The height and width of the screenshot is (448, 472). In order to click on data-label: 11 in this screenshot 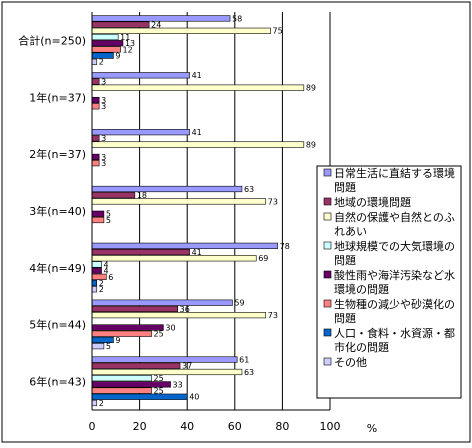, I will do `click(125, 37)`.